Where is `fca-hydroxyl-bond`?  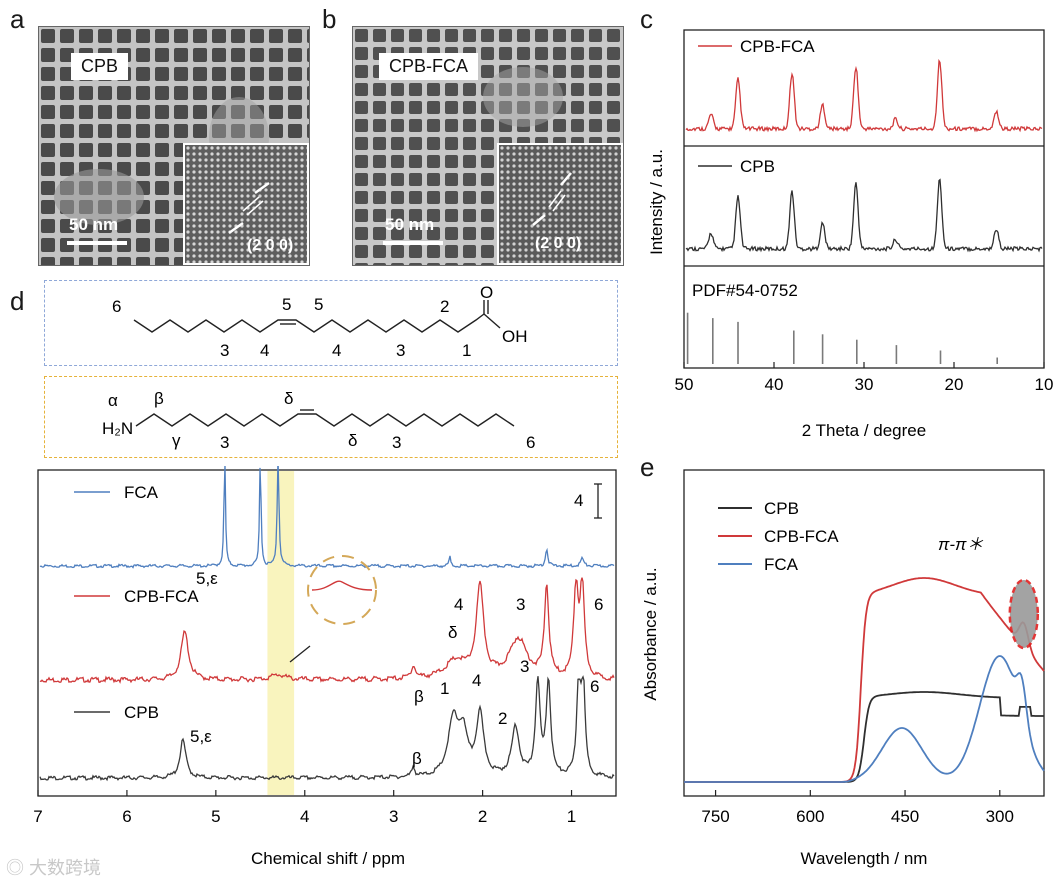 fca-hydroxyl-bond is located at coordinates (492, 321).